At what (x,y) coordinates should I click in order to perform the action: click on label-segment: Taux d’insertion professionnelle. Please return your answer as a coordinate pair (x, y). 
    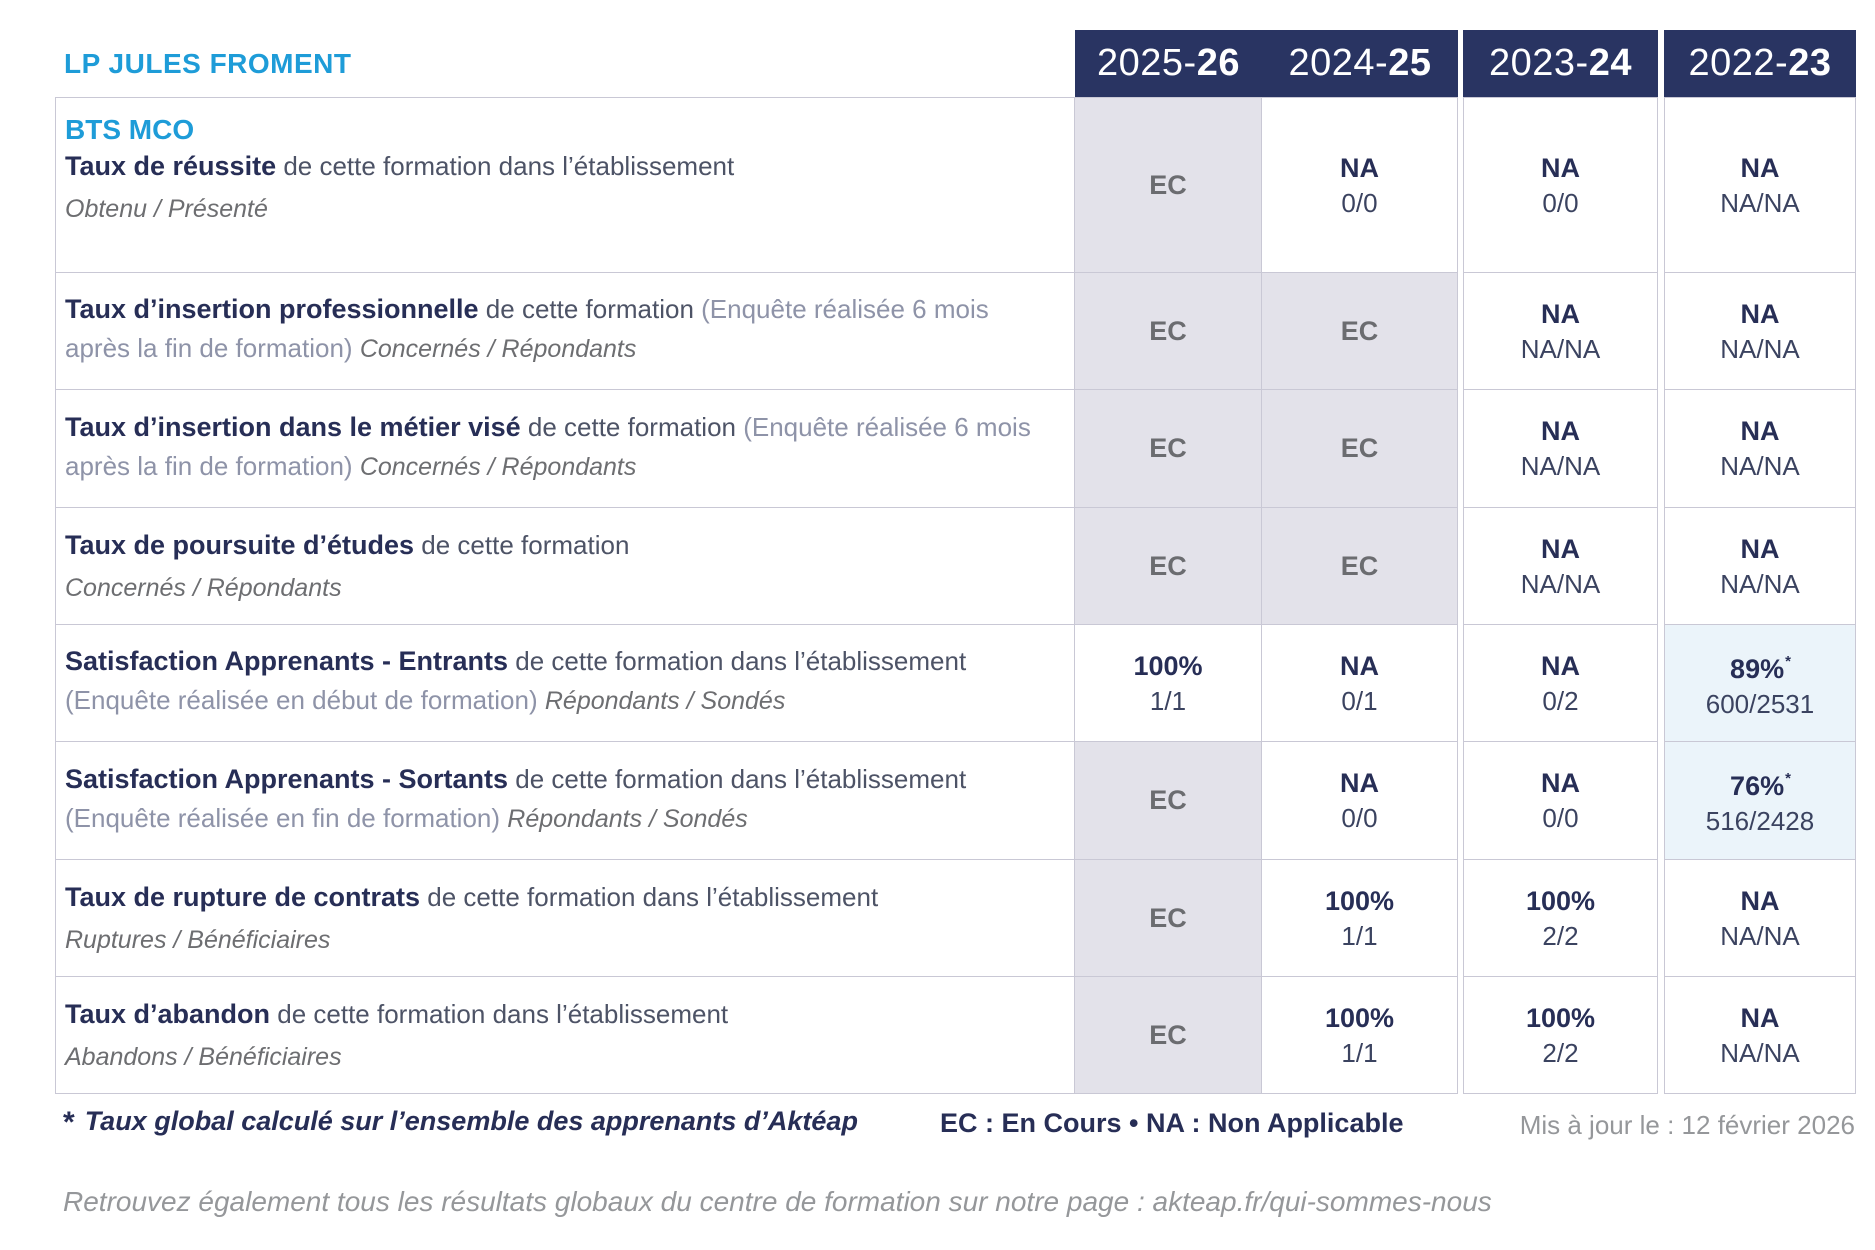
    Looking at the image, I should click on (272, 309).